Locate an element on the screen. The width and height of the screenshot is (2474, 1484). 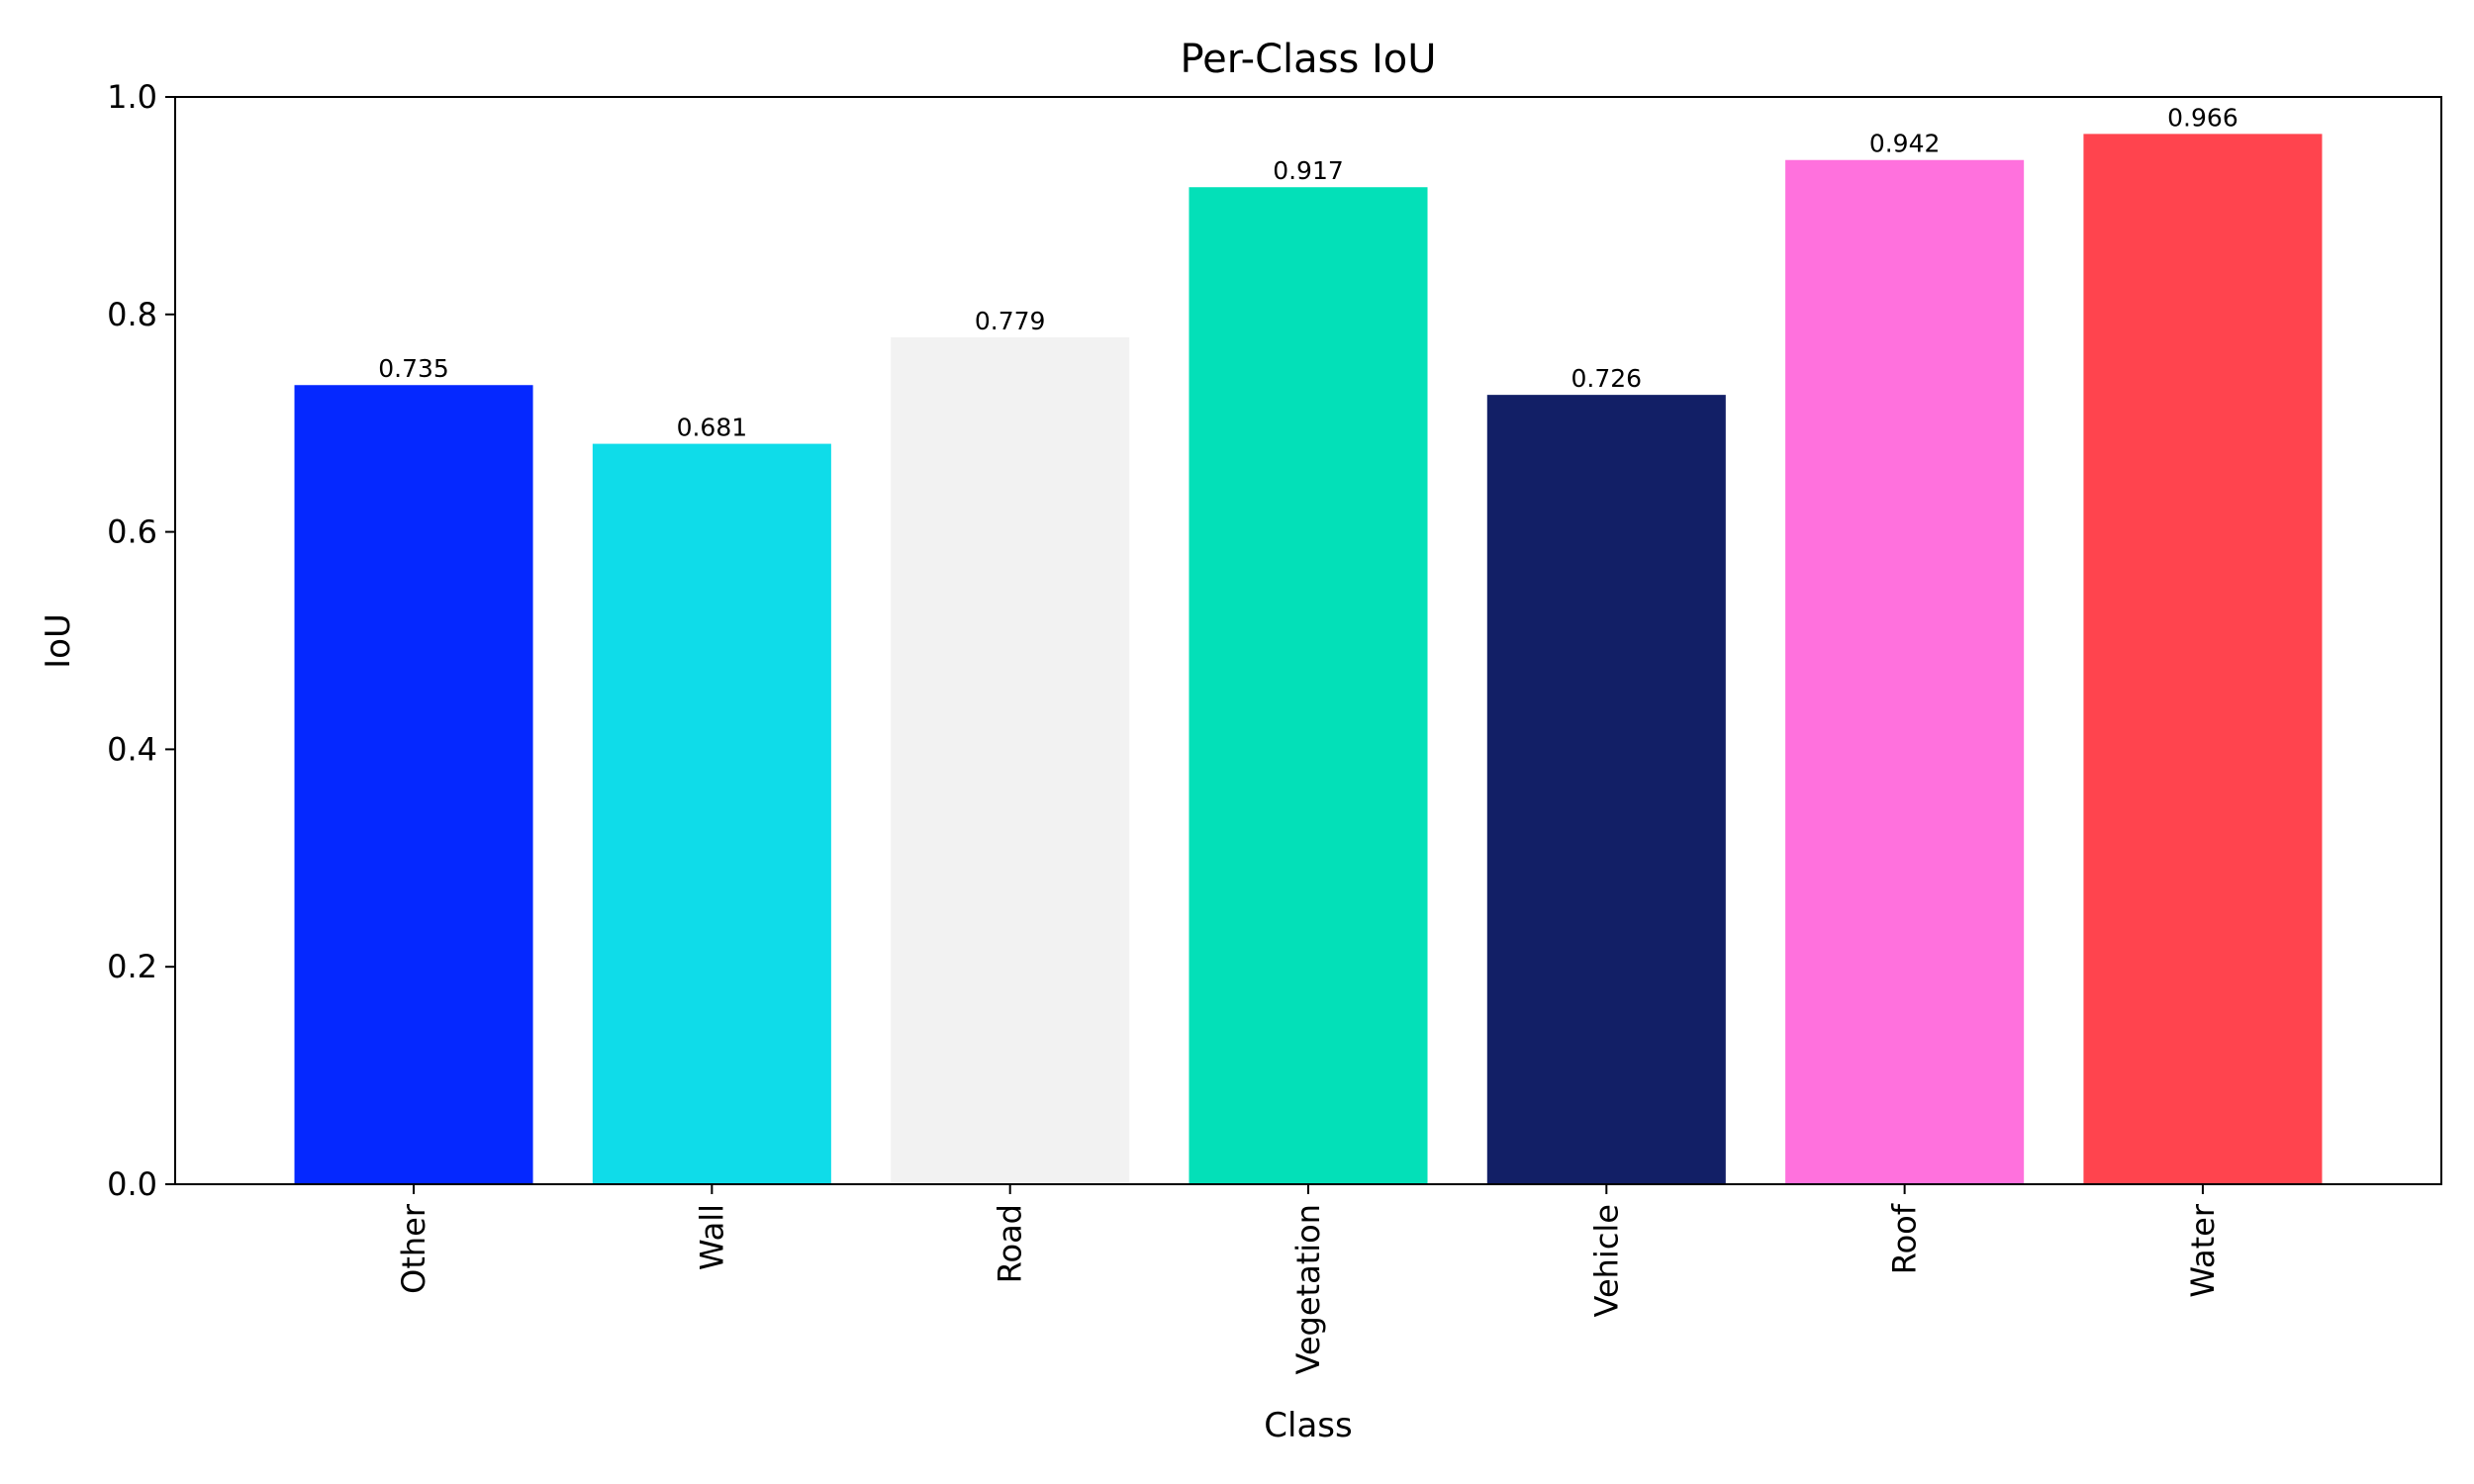
x-tick-label-other: Other is located at coordinates (414, 1248).